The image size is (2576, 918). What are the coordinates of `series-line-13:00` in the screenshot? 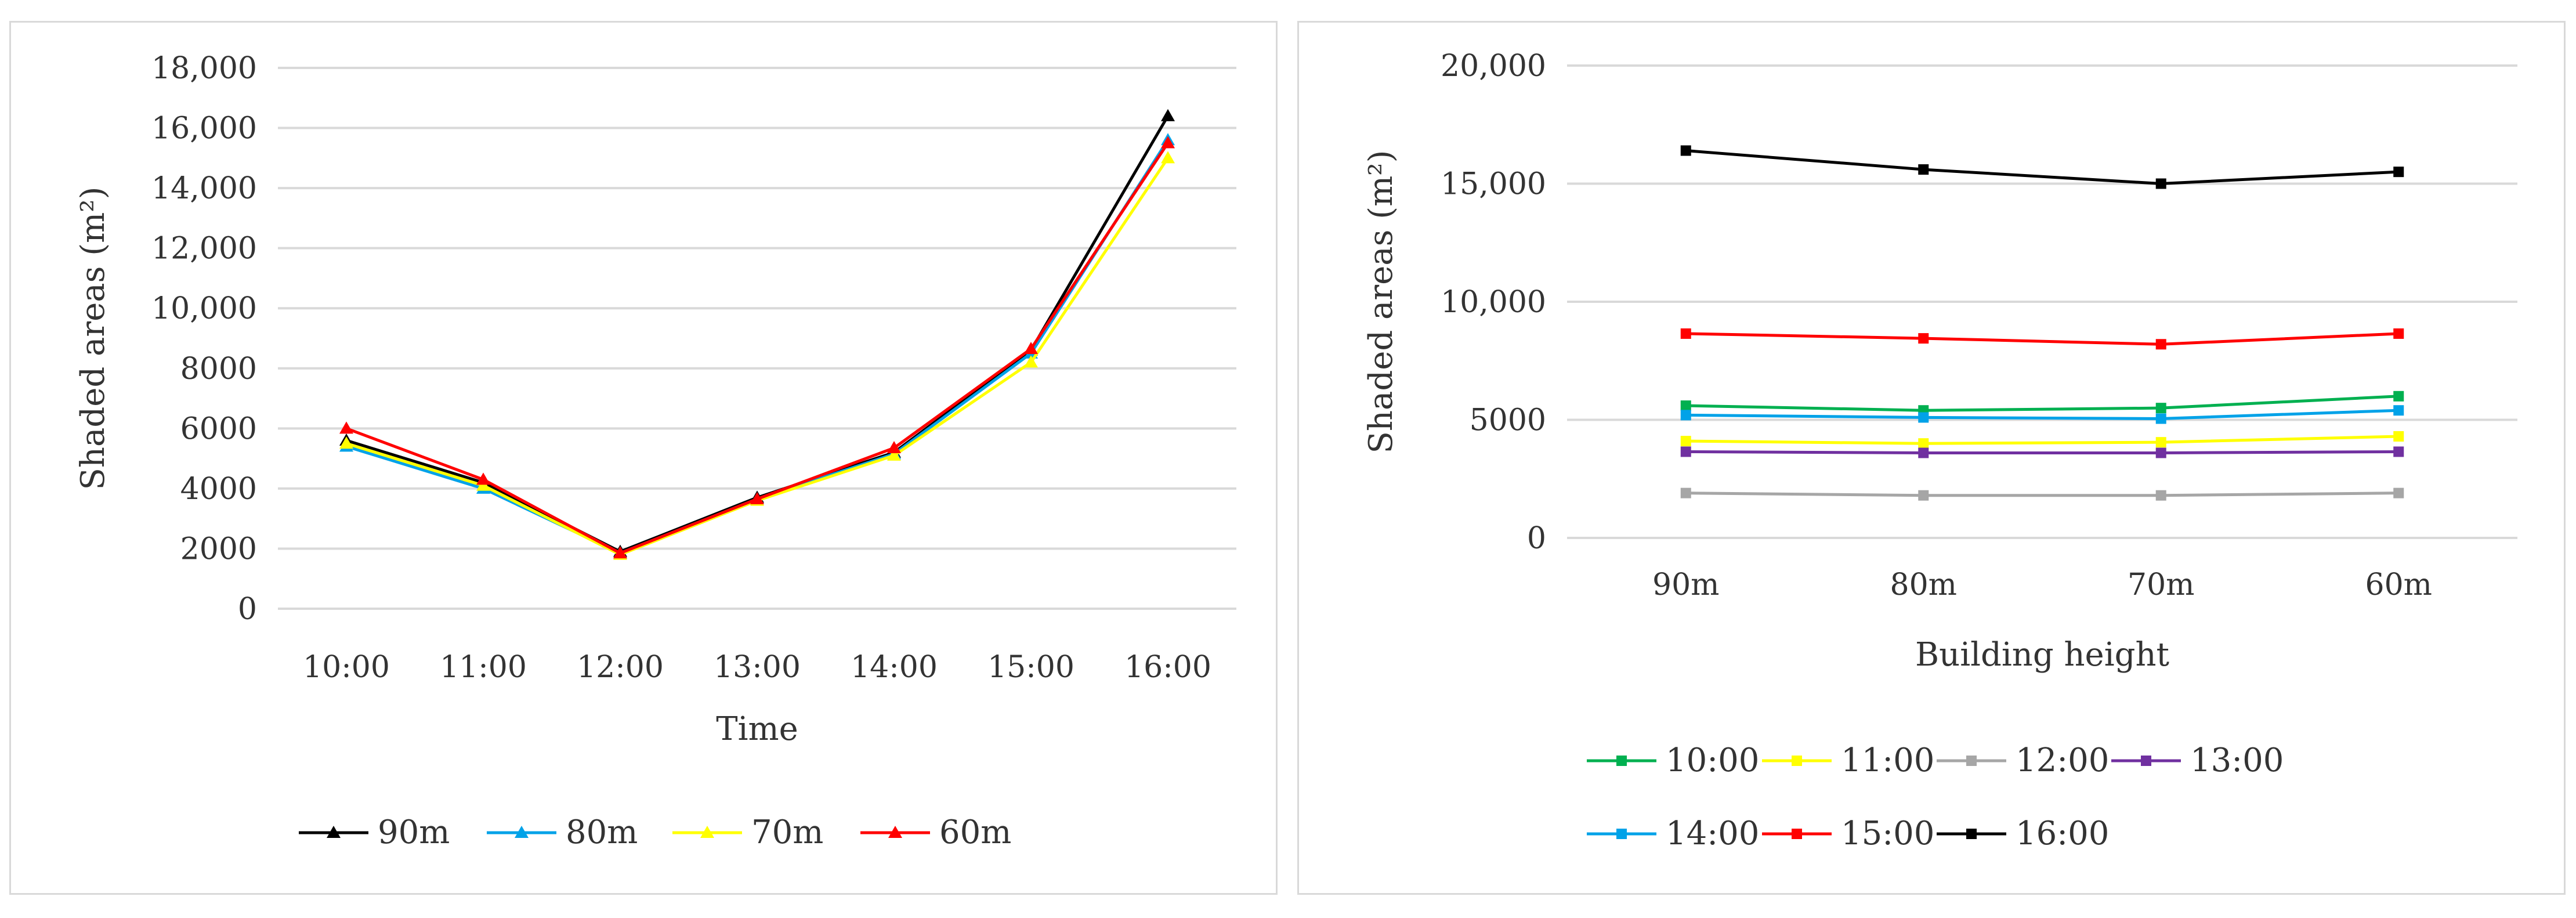 It's located at (2042, 452).